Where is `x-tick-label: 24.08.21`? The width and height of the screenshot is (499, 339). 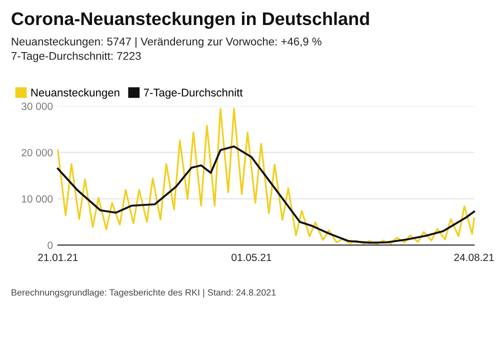
x-tick-label: 24.08.21 is located at coordinates (474, 258).